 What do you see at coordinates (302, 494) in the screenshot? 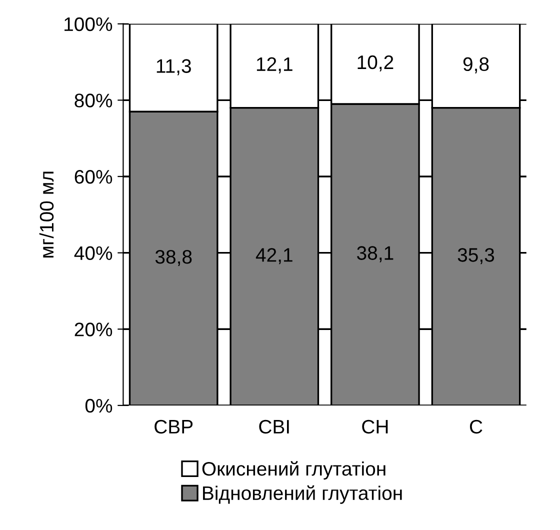
I see `legend-label: Відновлений глутатіон` at bounding box center [302, 494].